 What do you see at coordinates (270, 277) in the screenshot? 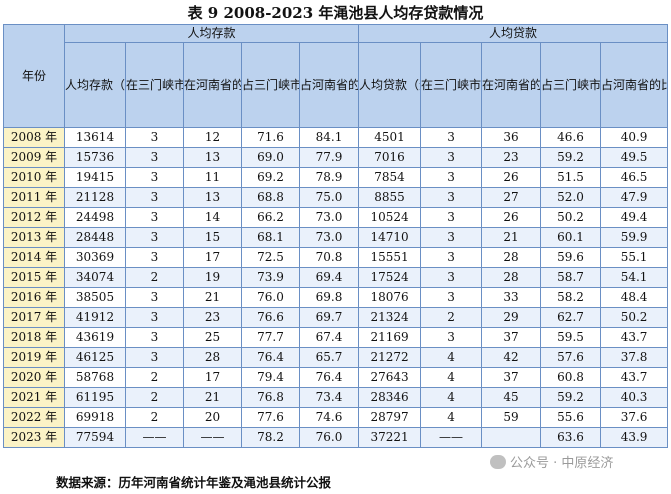
I see `deposit-cell: 73.9` at bounding box center [270, 277].